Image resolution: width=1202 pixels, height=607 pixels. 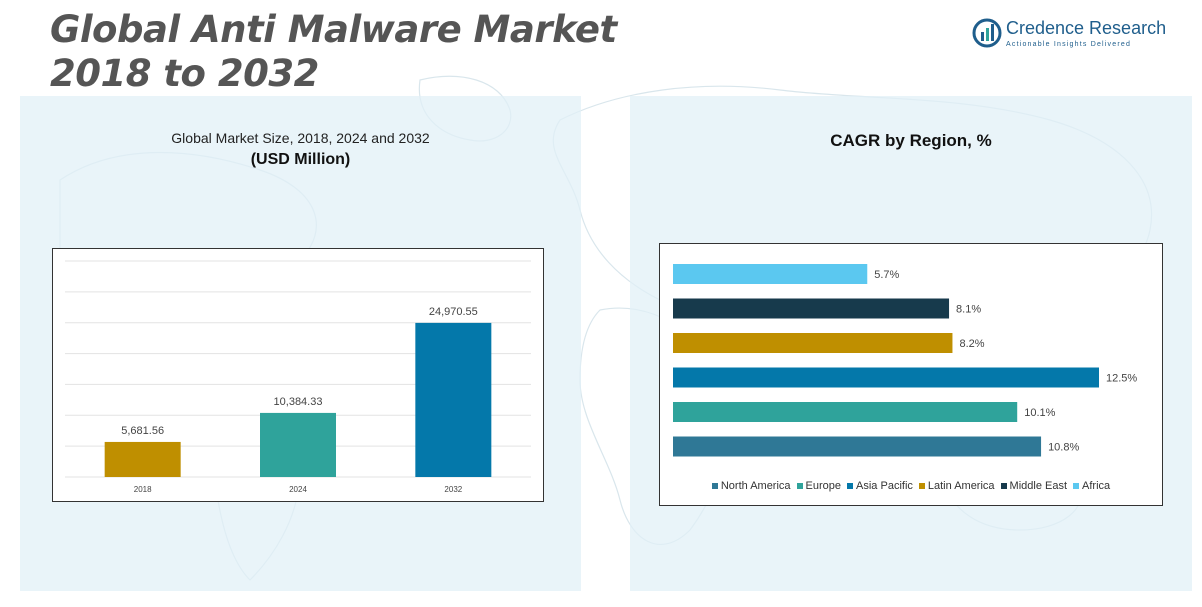 I want to click on cagr-title: CAGR by Region, %, so click(x=911, y=140).